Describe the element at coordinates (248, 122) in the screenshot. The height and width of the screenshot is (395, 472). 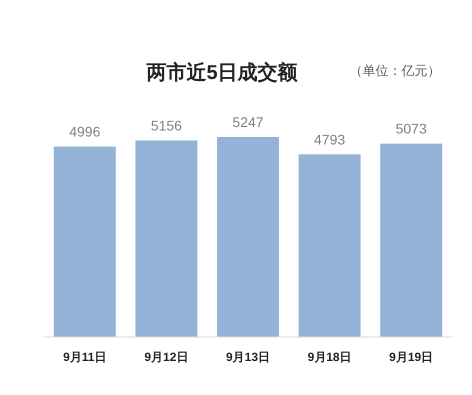
I see `data-label: 5247` at that location.